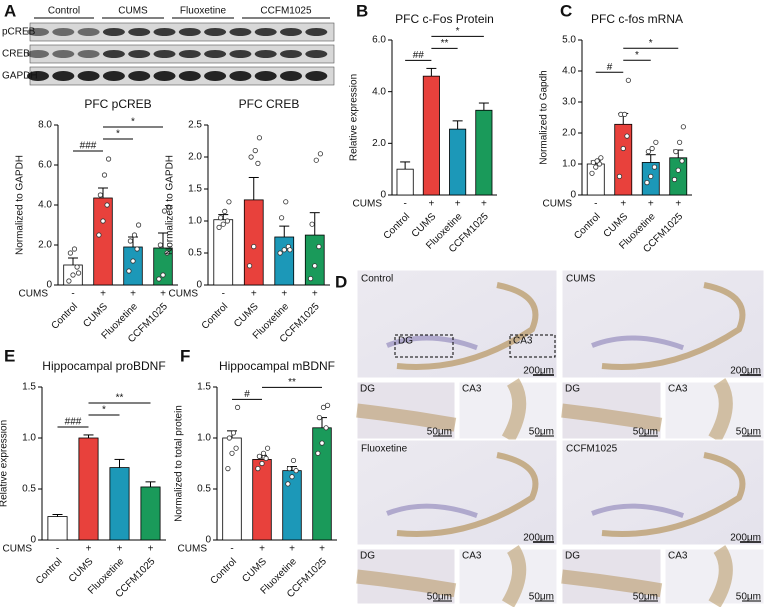  Describe the element at coordinates (81, 570) in the screenshot. I see `x-tick-label: CUMS` at that location.